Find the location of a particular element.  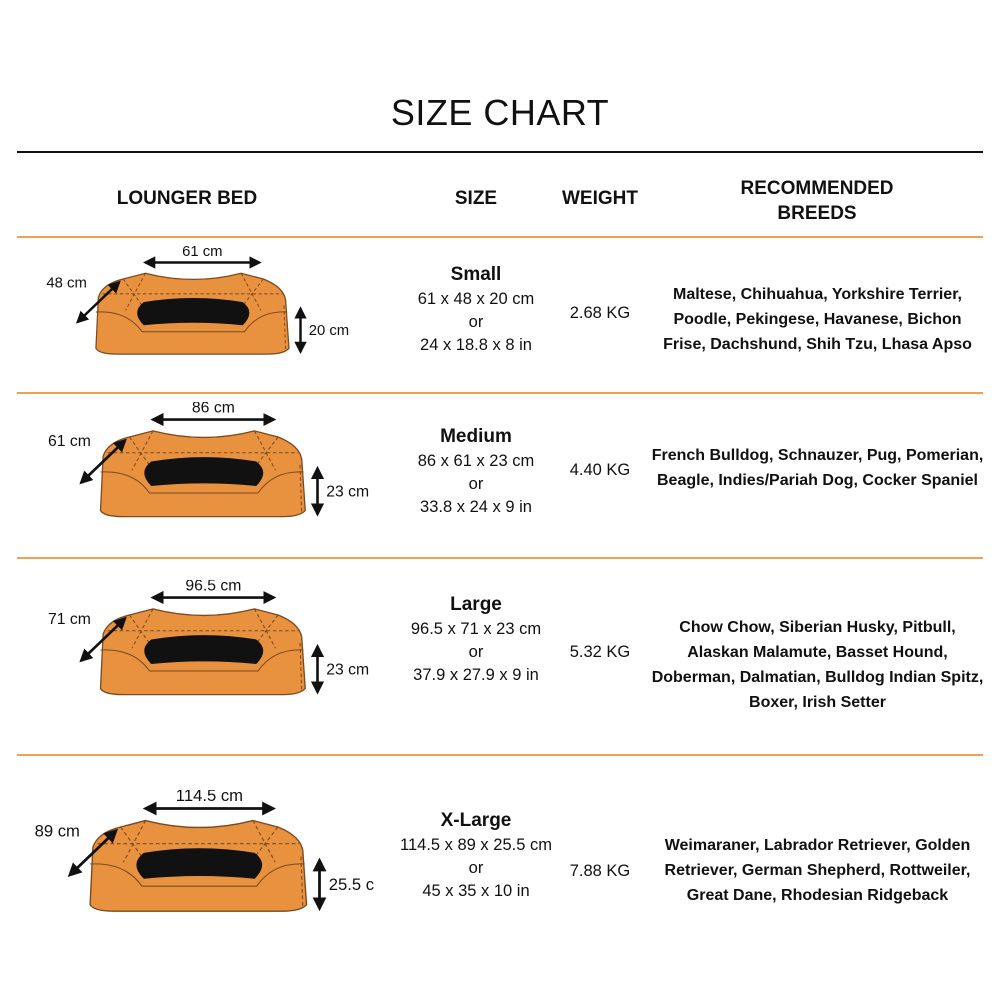

weight-value: 4.40 KG is located at coordinates (600, 470).